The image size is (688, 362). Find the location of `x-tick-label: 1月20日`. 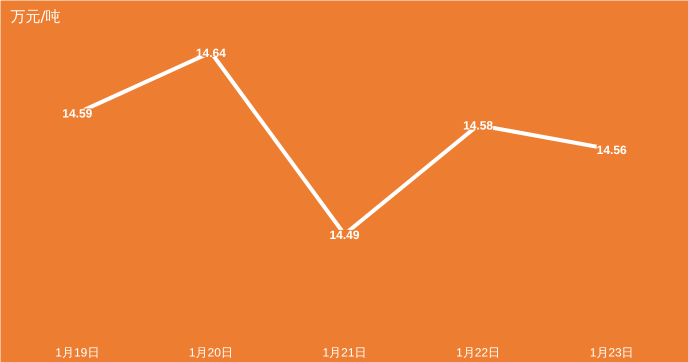

x-tick-label: 1月20日 is located at coordinates (210, 353).